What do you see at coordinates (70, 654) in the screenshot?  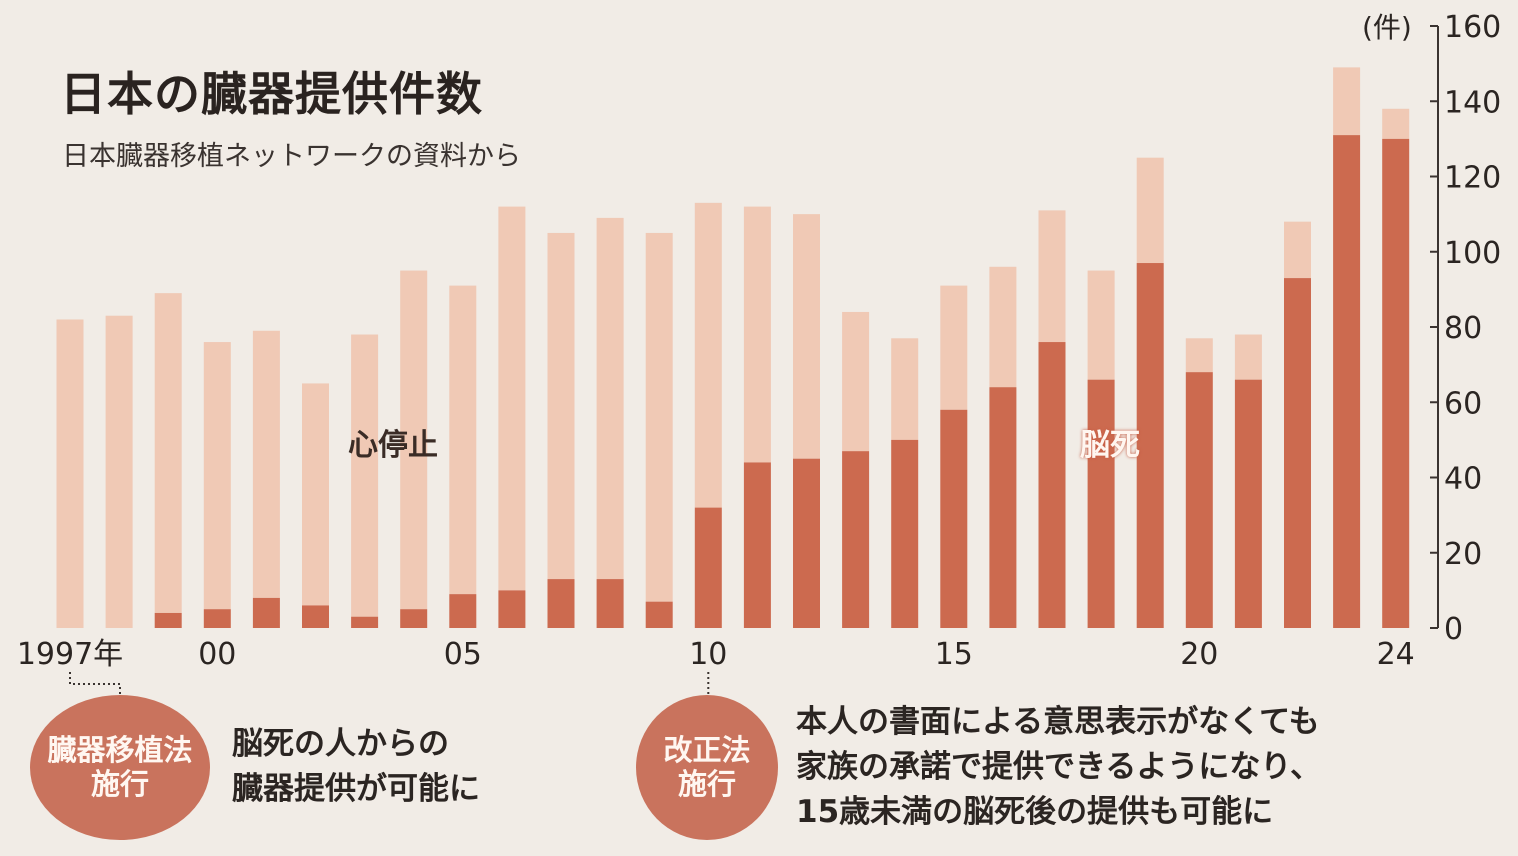 I see `x-tick-label: 1997年` at bounding box center [70, 654].